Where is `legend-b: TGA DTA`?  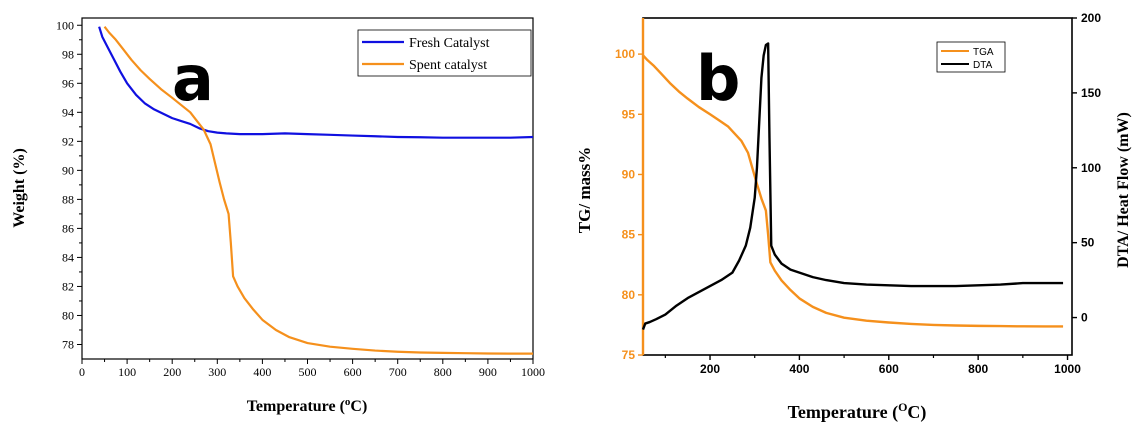
legend-b: TGA DTA is located at coordinates (971, 57).